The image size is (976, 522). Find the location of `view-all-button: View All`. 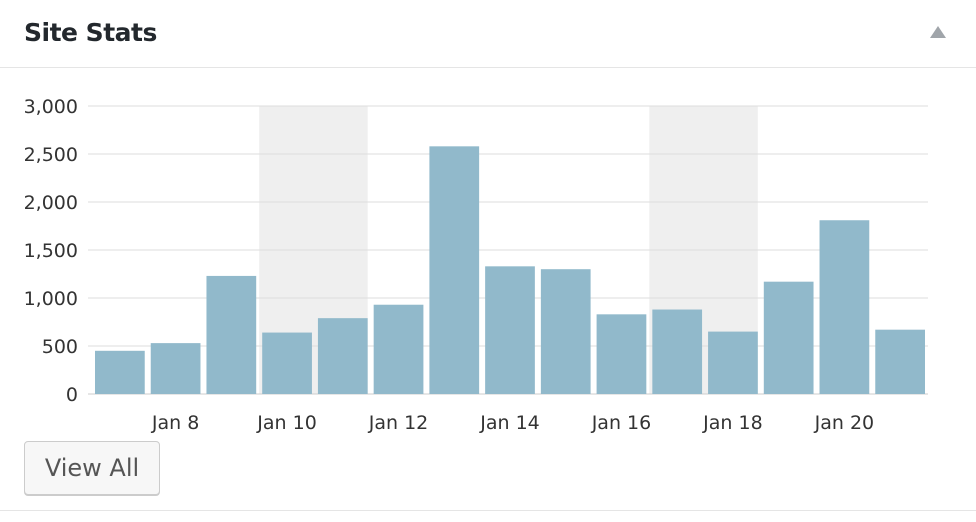

view-all-button: View All is located at coordinates (92, 468).